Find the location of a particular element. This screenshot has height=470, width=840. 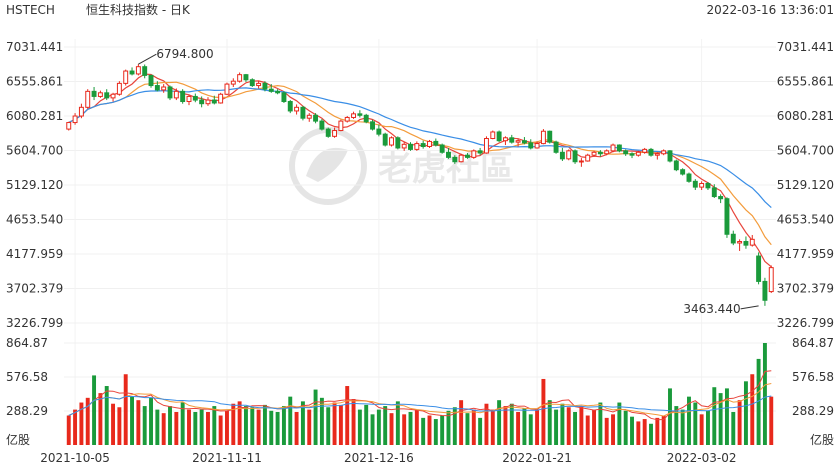

price-tick-label-left: 3226.799 is located at coordinates (34, 323).